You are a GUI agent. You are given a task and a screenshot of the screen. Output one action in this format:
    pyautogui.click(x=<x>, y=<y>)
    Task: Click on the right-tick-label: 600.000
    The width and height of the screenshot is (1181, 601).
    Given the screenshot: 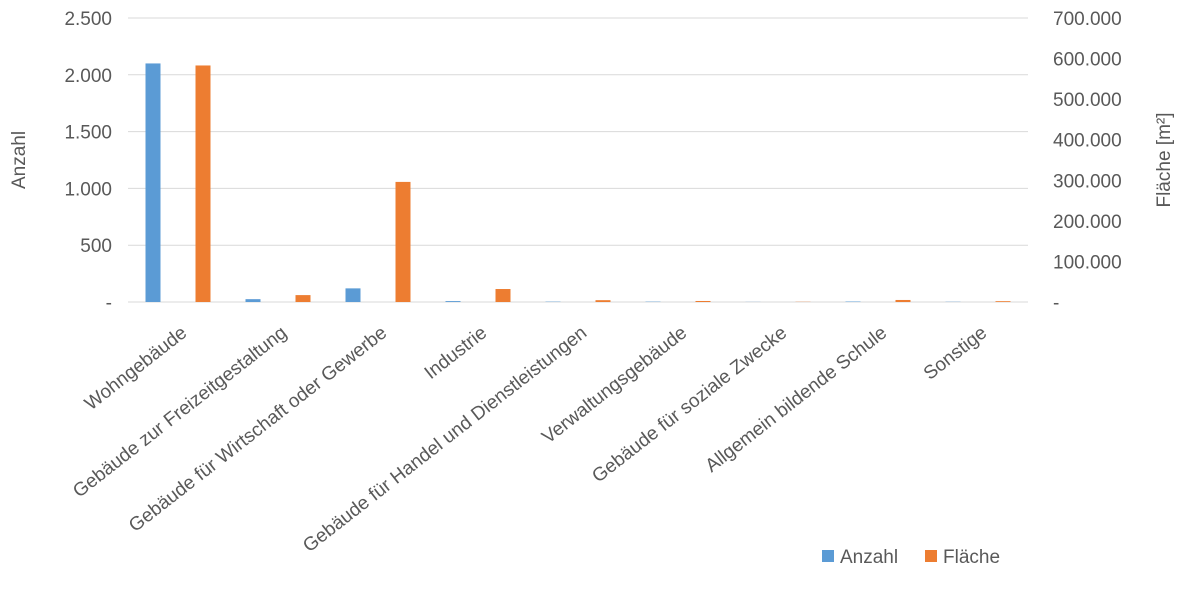 What is the action you would take?
    pyautogui.click(x=1087, y=60)
    